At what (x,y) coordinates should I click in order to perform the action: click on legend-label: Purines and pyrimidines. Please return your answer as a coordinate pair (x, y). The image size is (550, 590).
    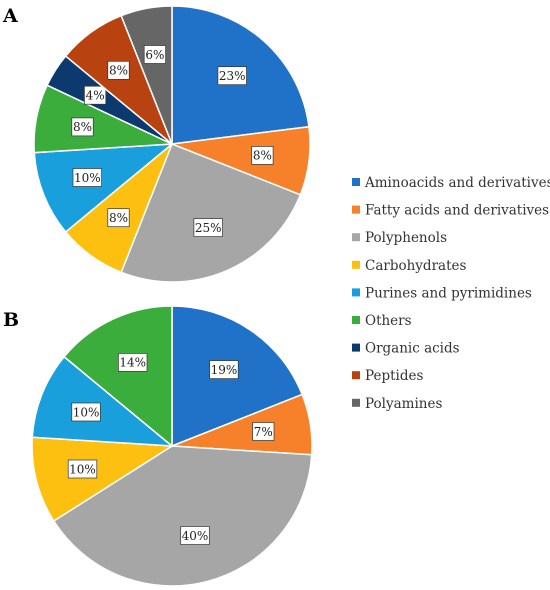
    Looking at the image, I should click on (448, 293).